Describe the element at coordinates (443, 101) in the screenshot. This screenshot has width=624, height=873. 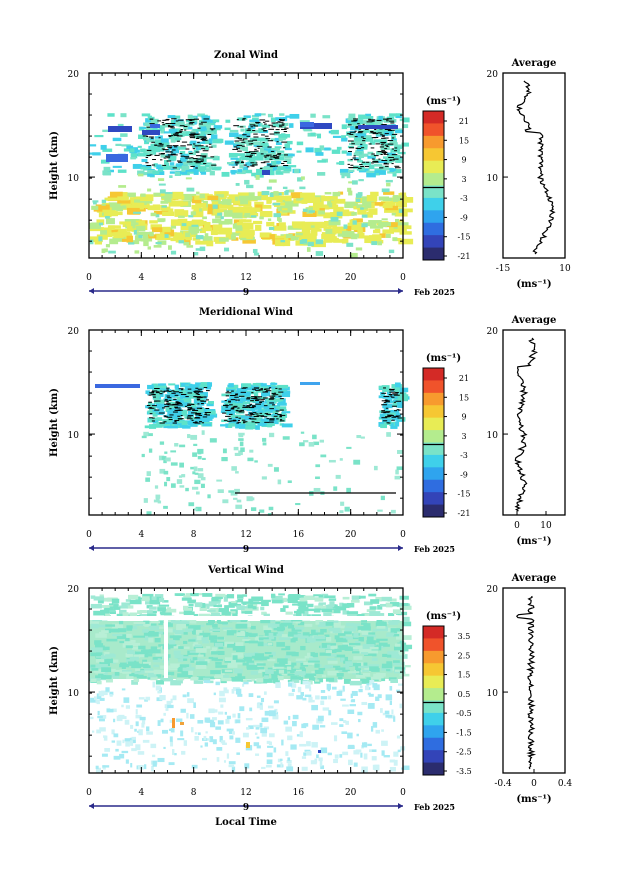
I see `colorbar-unit: (ms⁻¹)` at that location.